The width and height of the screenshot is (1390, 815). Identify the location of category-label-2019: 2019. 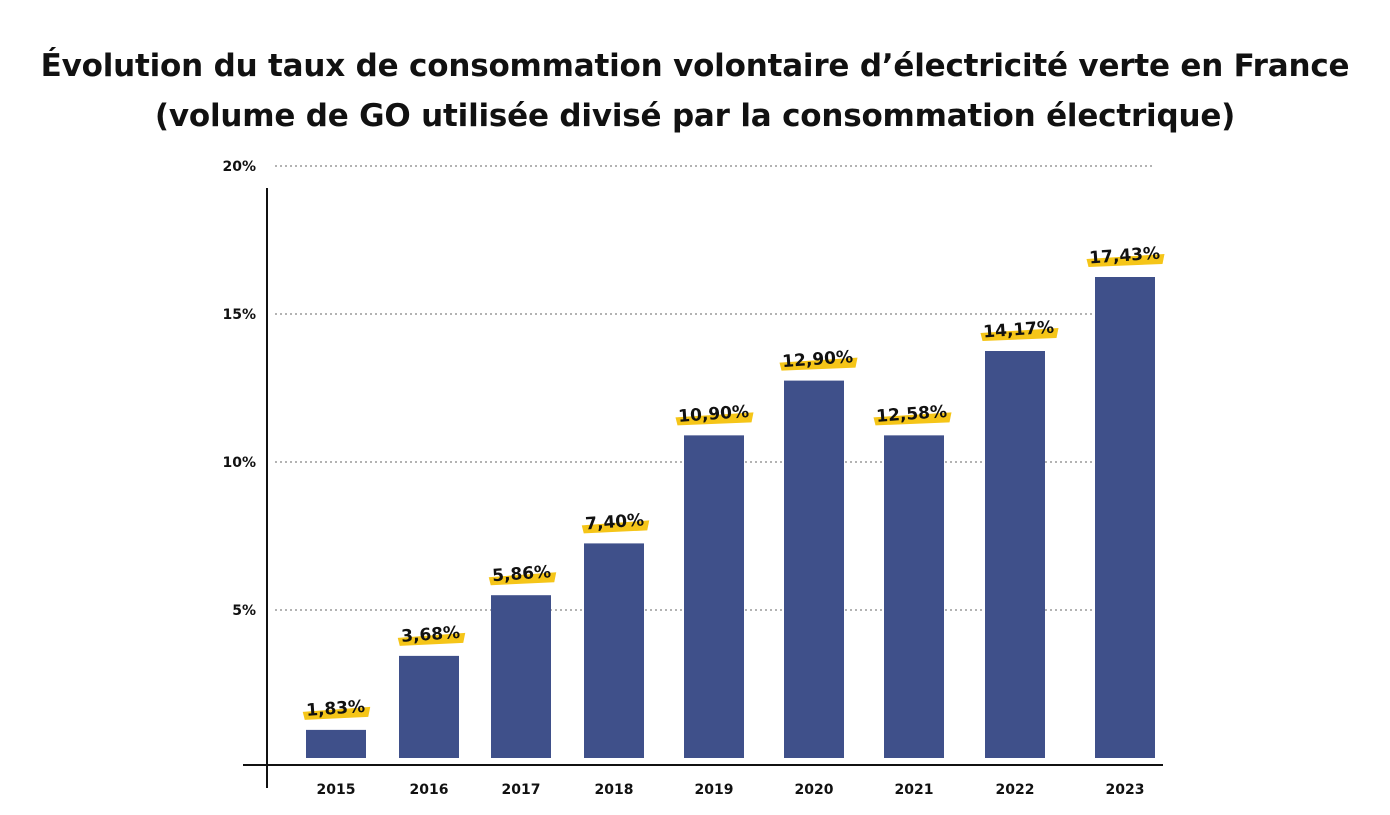
(714, 790).